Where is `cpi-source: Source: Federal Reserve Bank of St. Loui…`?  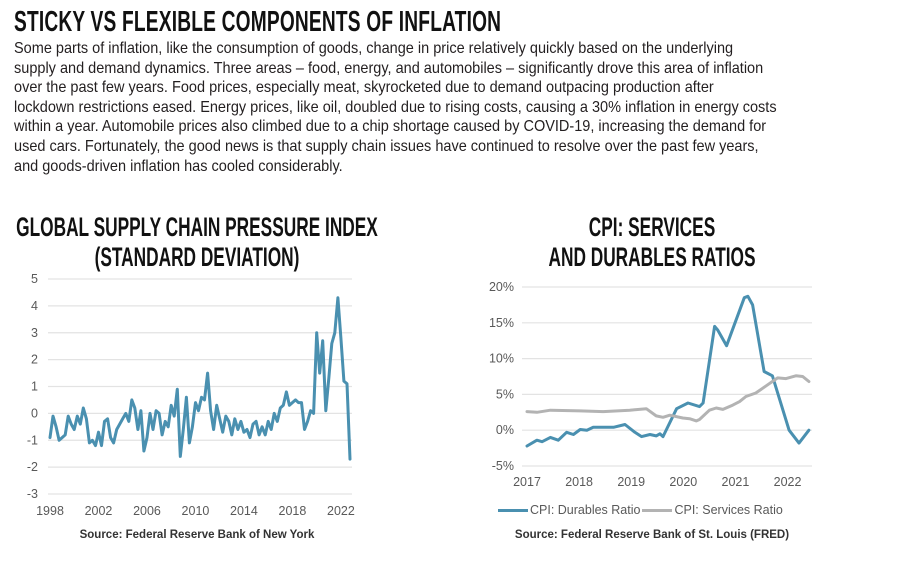
cpi-source: Source: Federal Reserve Bank of St. Loui… is located at coordinates (652, 535).